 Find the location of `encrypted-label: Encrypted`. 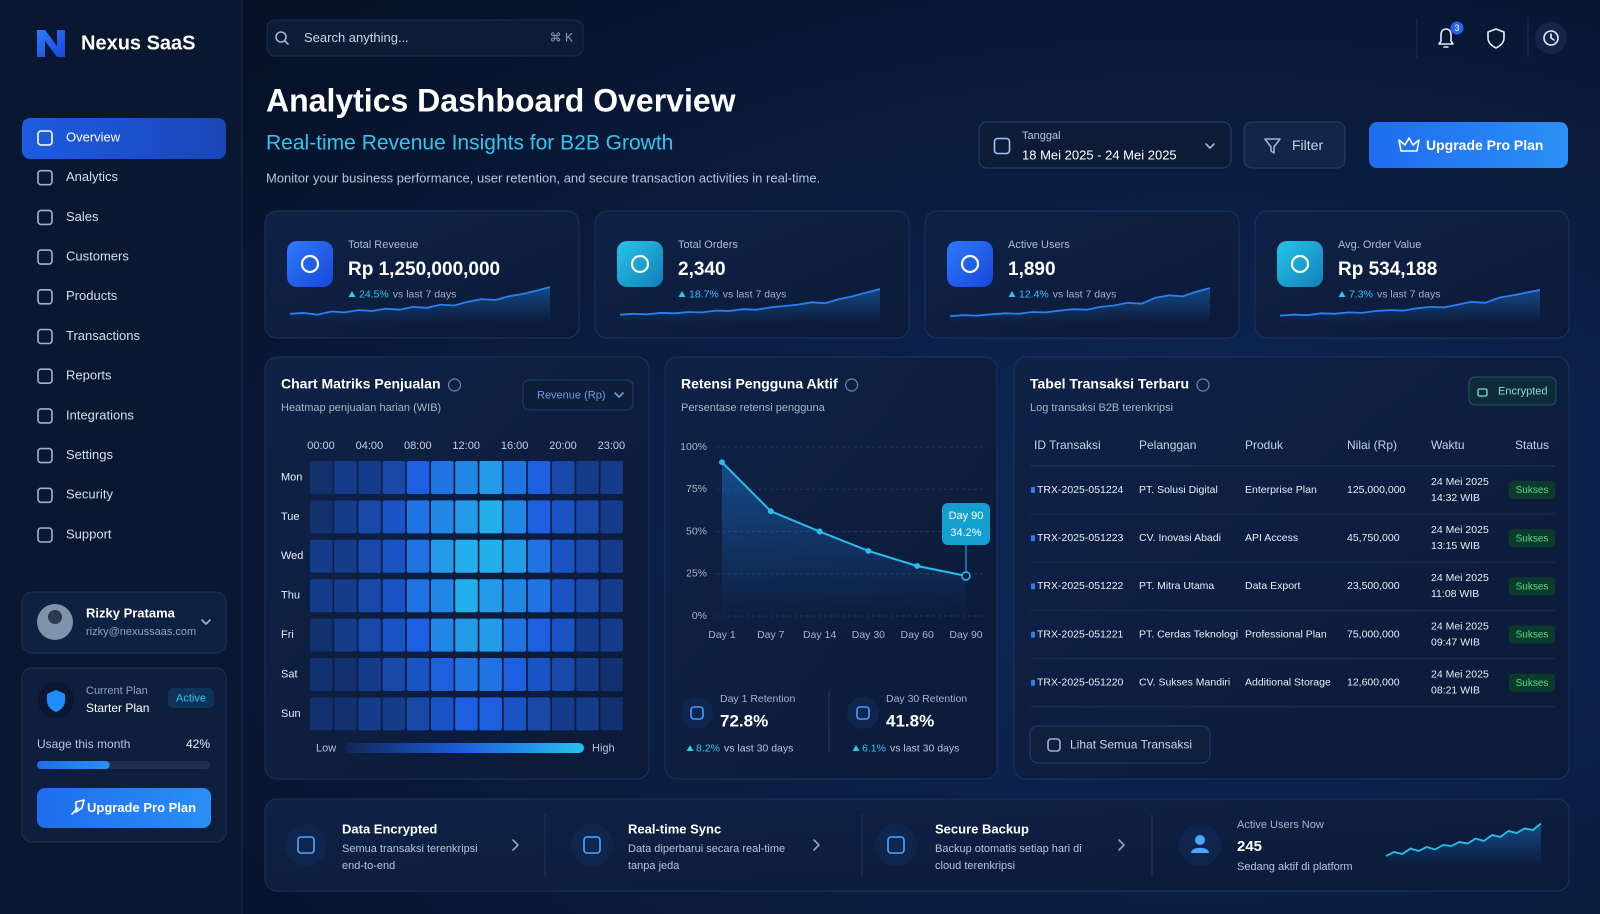

encrypted-label: Encrypted is located at coordinates (1523, 391).